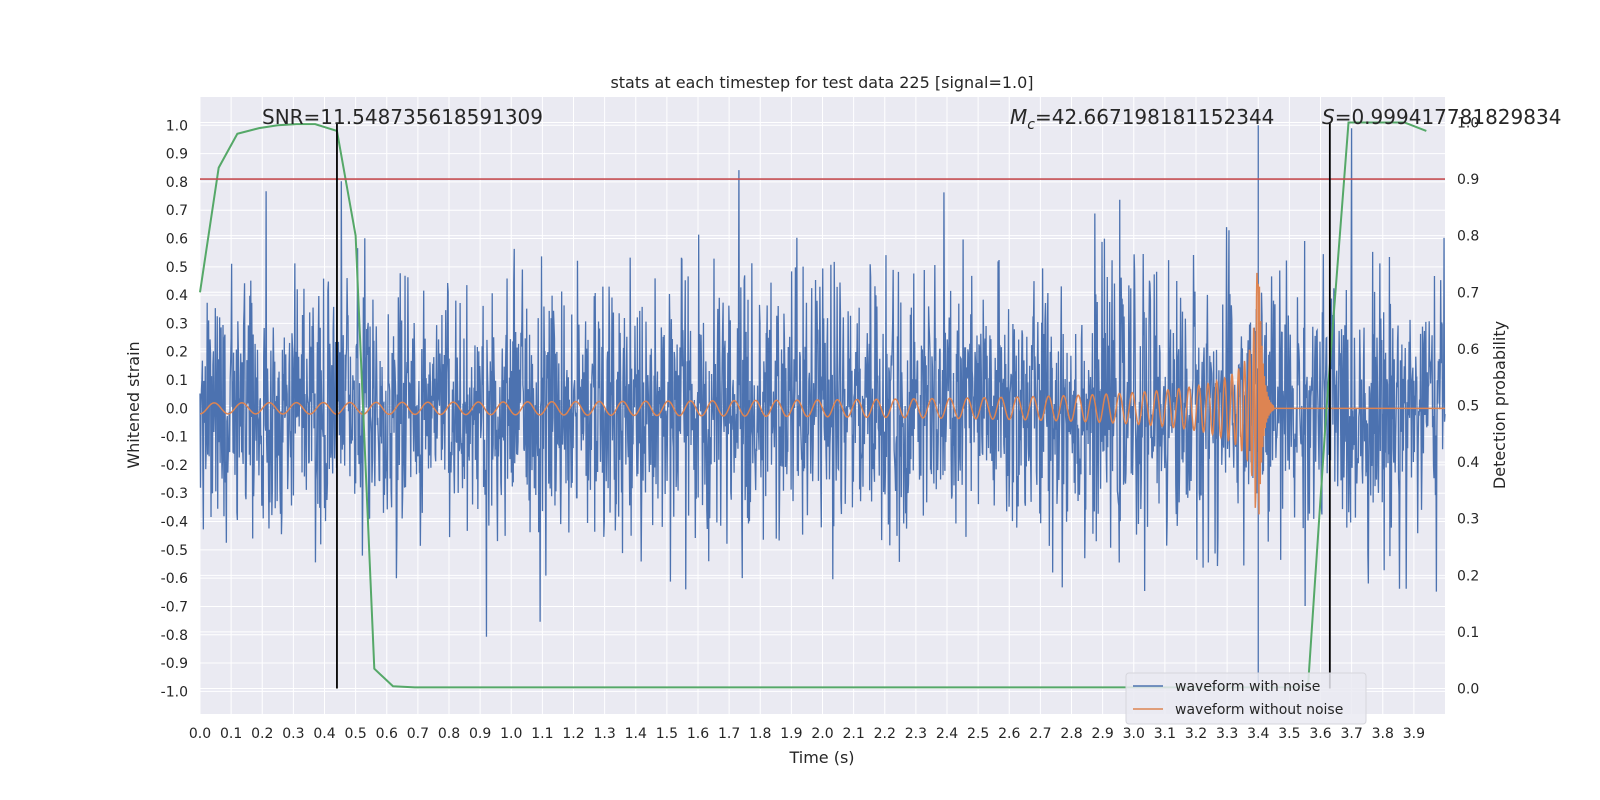 The image size is (1600, 800). What do you see at coordinates (542, 734) in the screenshot?
I see `x-tick-label: 1.1` at bounding box center [542, 734].